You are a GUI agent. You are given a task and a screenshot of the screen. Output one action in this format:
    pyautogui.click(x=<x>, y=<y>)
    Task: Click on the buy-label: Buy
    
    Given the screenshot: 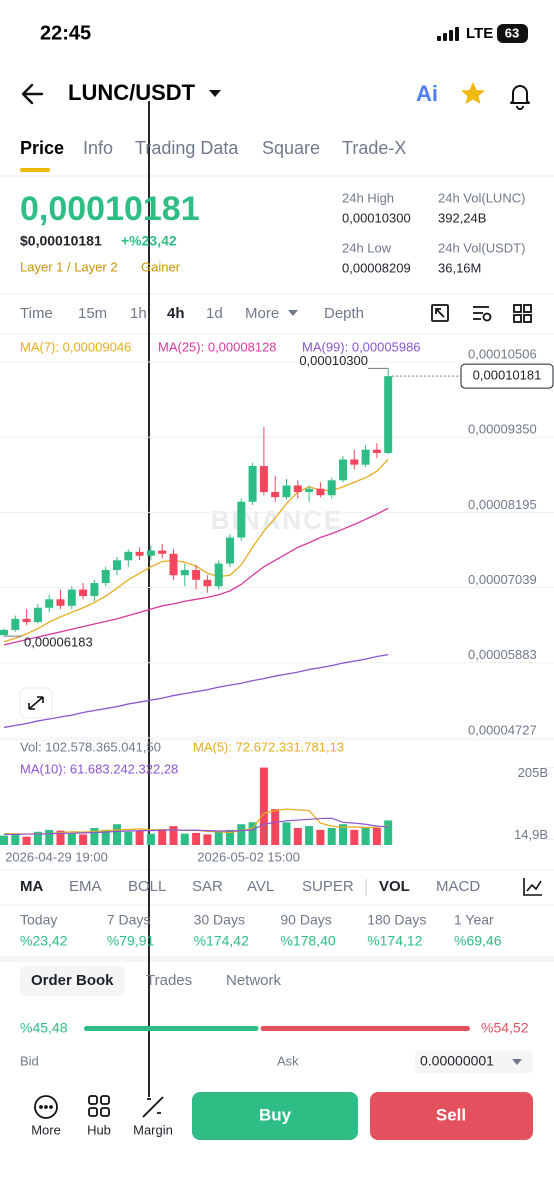 What is the action you would take?
    pyautogui.click(x=275, y=1114)
    